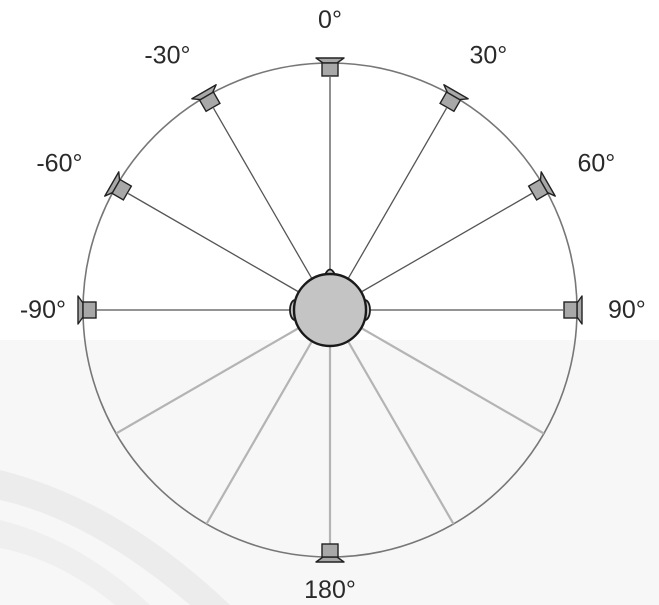 The width and height of the screenshot is (659, 605). What do you see at coordinates (59, 164) in the screenshot?
I see `angle-label-minus-60: -60°` at bounding box center [59, 164].